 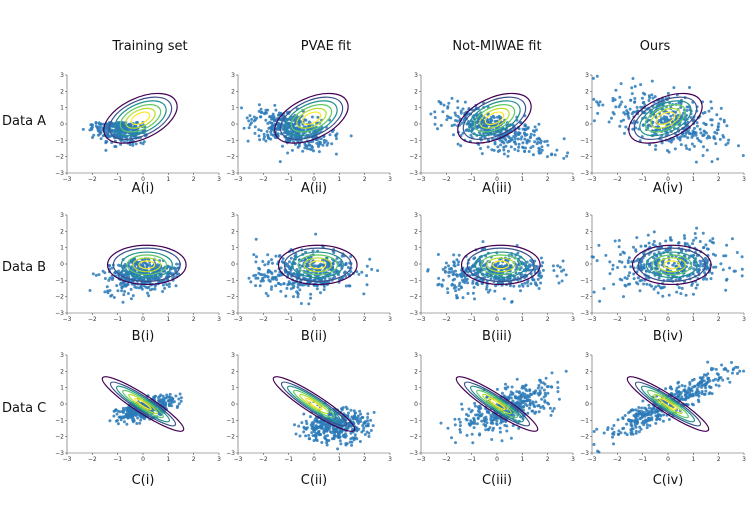 What do you see at coordinates (233, 231) in the screenshot?
I see `y-tick-label: 2` at bounding box center [233, 231].